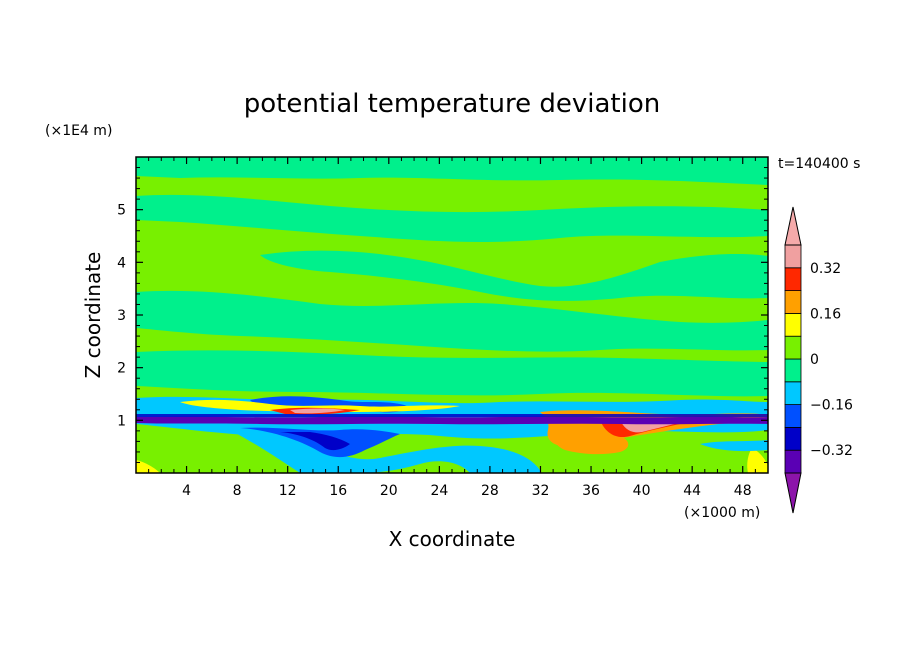  What do you see at coordinates (121, 263) in the screenshot?
I see `y-tick-label: 4` at bounding box center [121, 263].